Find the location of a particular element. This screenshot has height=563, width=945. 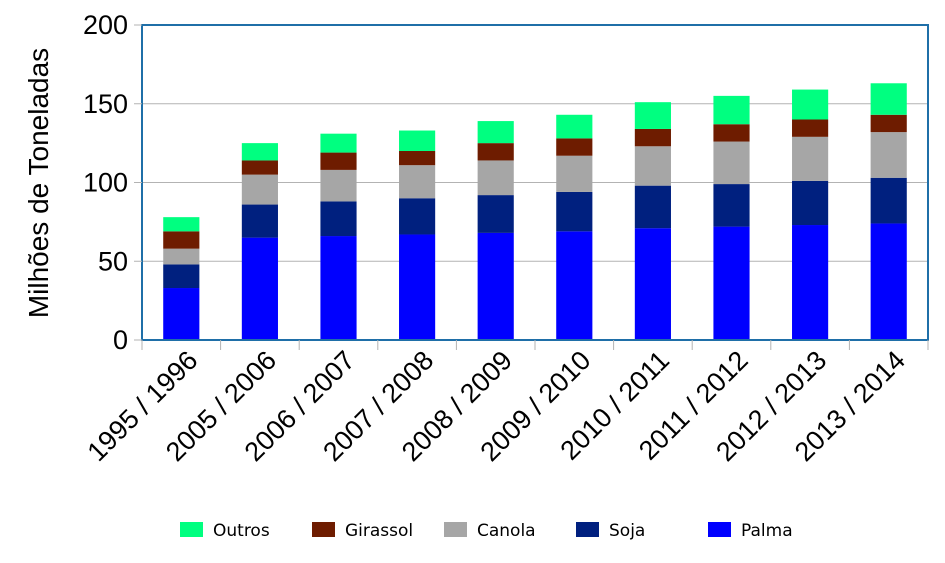

legend: Outros Girassol Canola Soja Palma is located at coordinates (486, 531).